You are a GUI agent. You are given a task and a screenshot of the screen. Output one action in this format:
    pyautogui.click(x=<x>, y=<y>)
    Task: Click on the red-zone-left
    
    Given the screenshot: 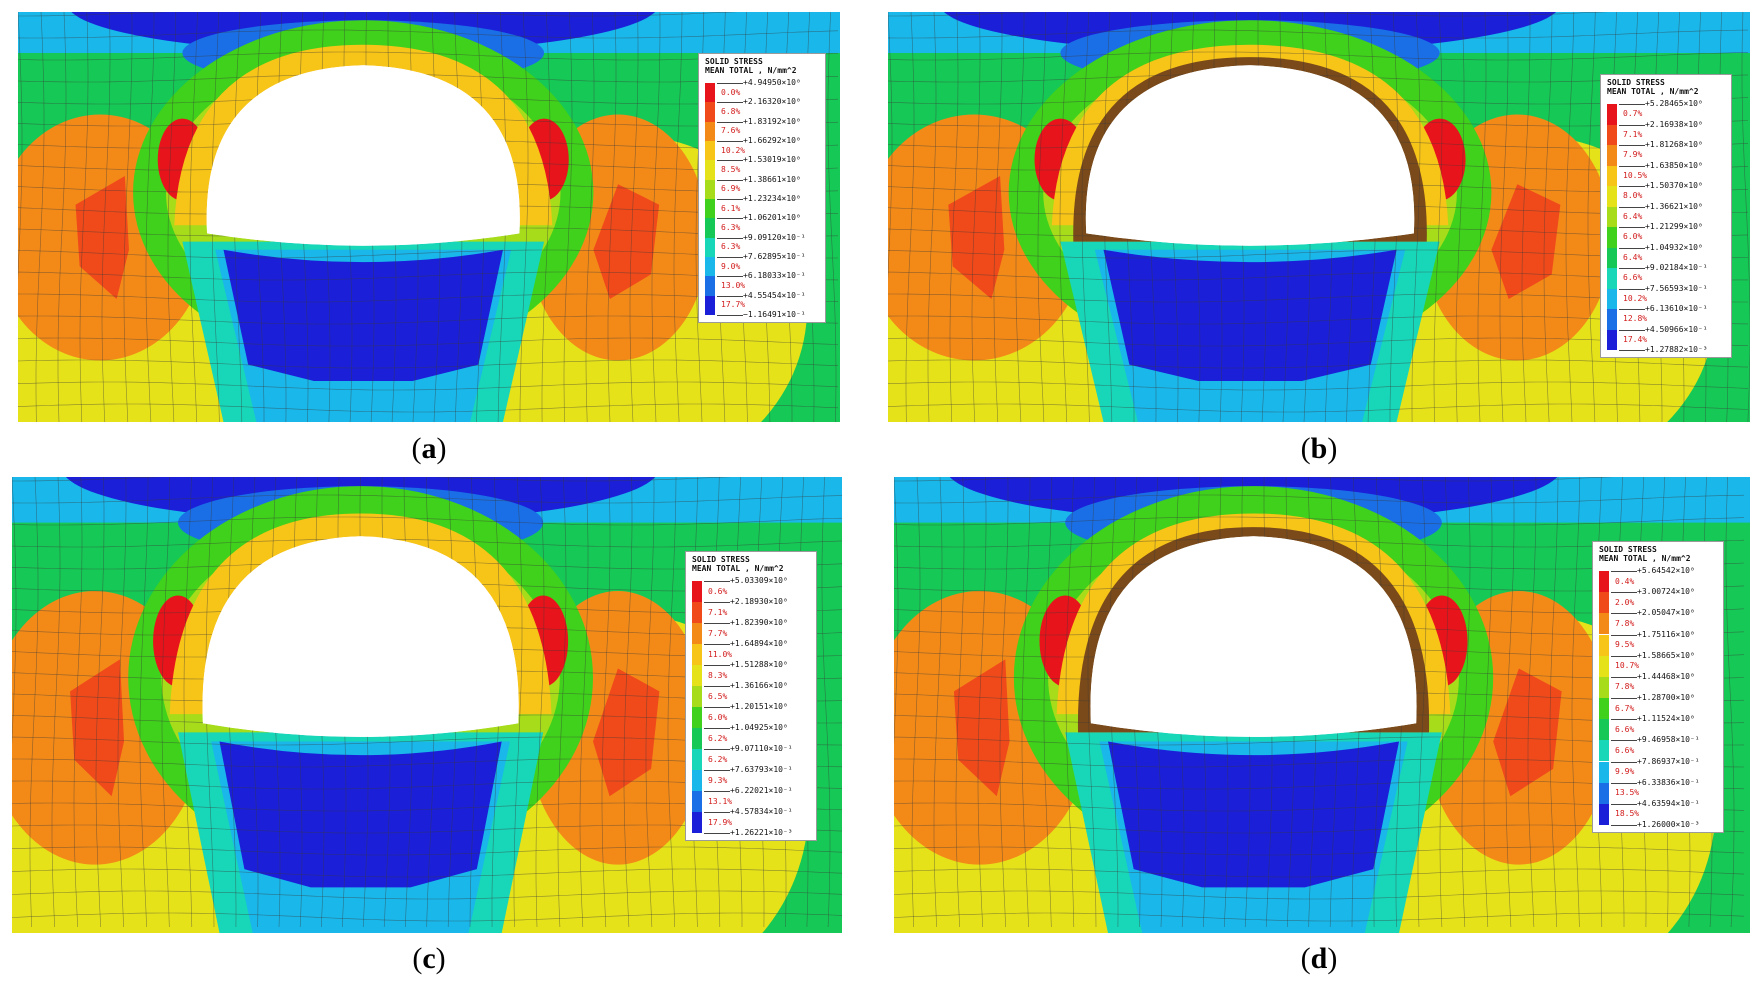 What is the action you would take?
    pyautogui.click(x=976, y=237)
    